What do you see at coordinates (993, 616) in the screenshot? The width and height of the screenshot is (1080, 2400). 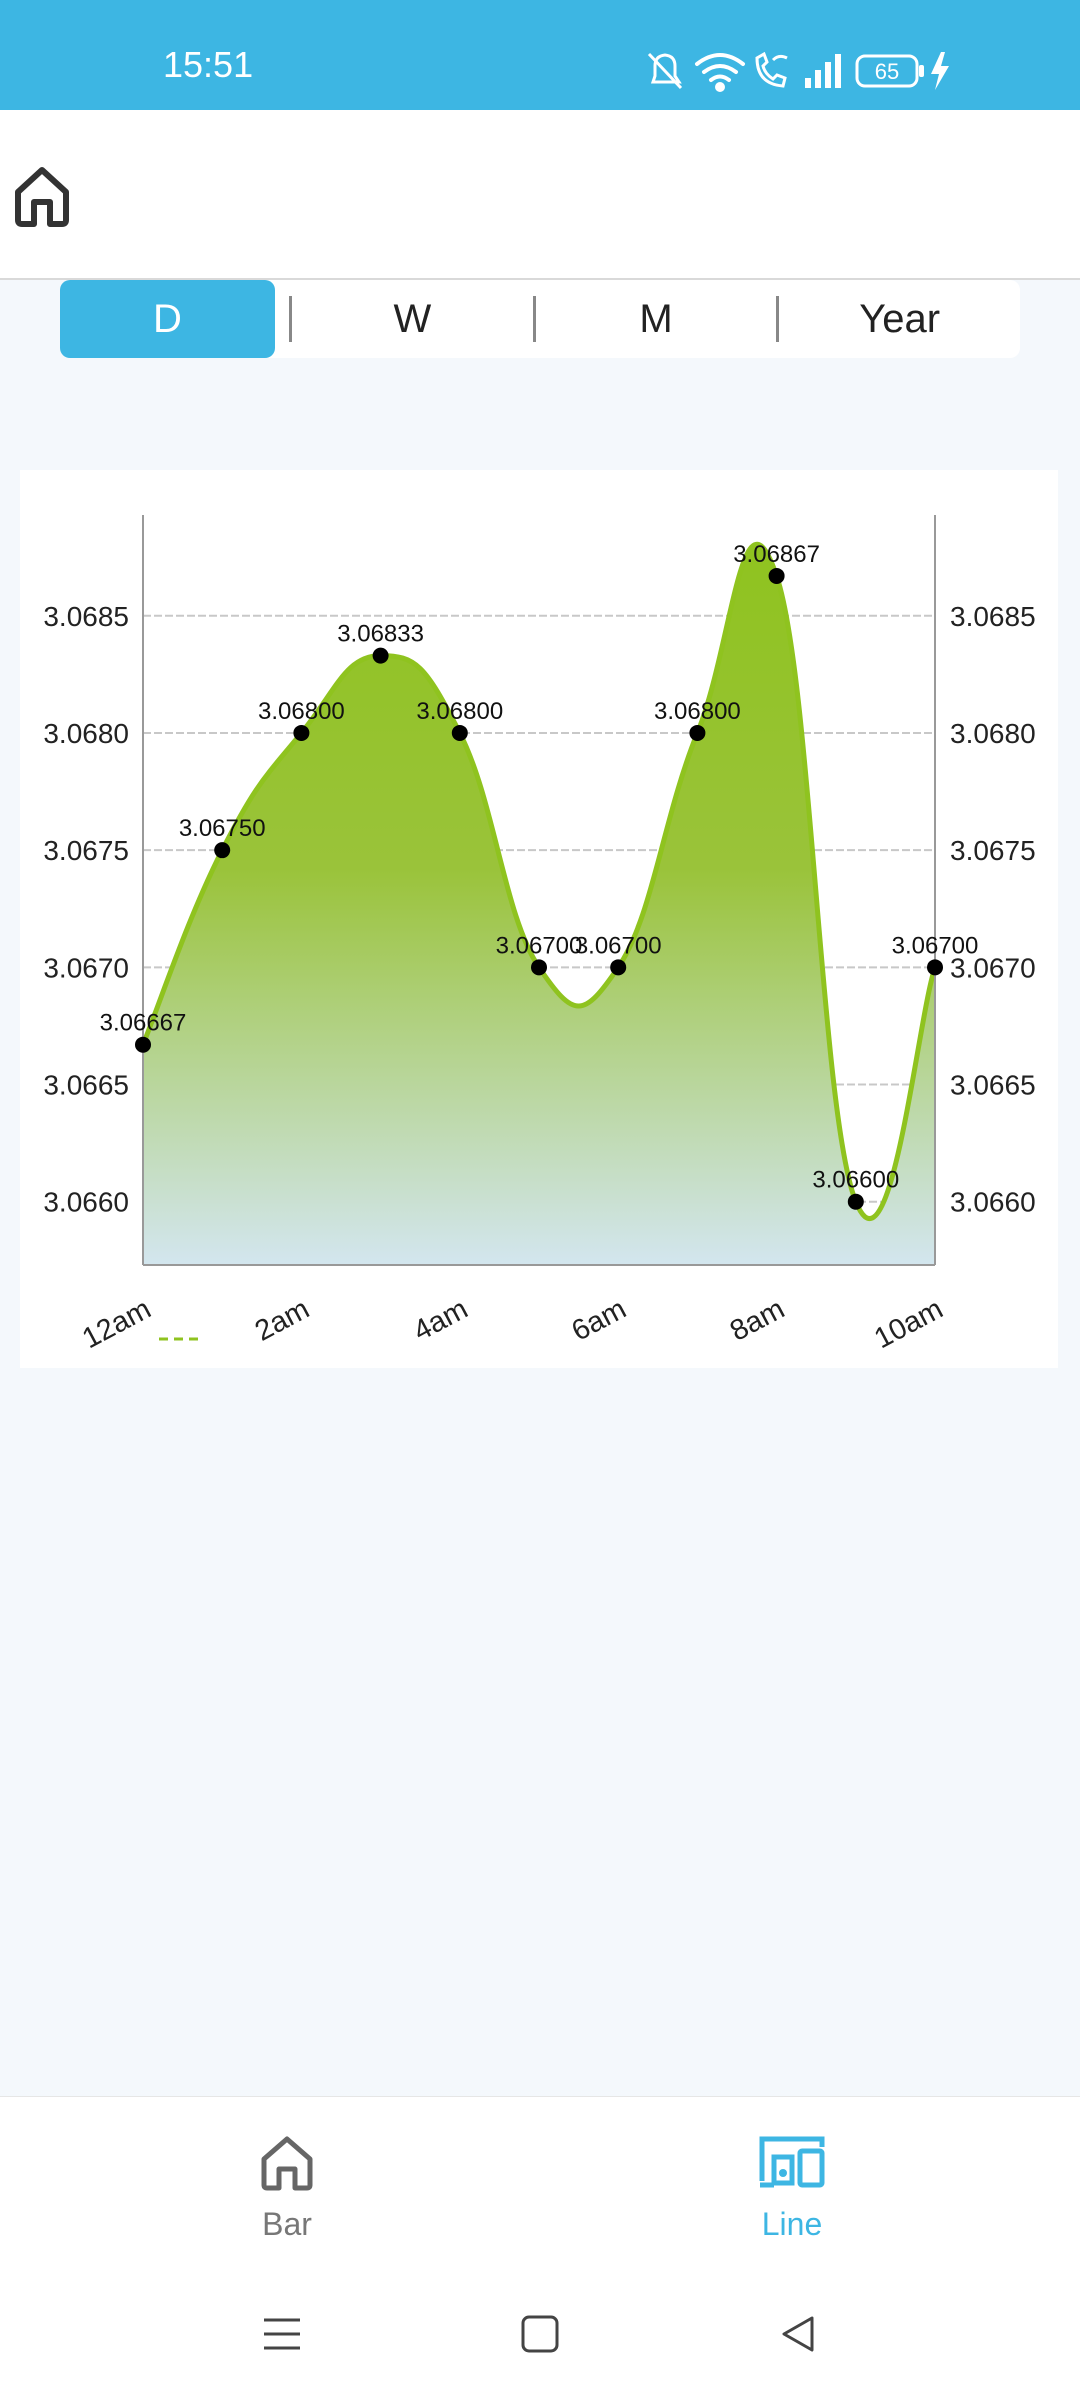 I see `y-tick-right: 3.0685` at bounding box center [993, 616].